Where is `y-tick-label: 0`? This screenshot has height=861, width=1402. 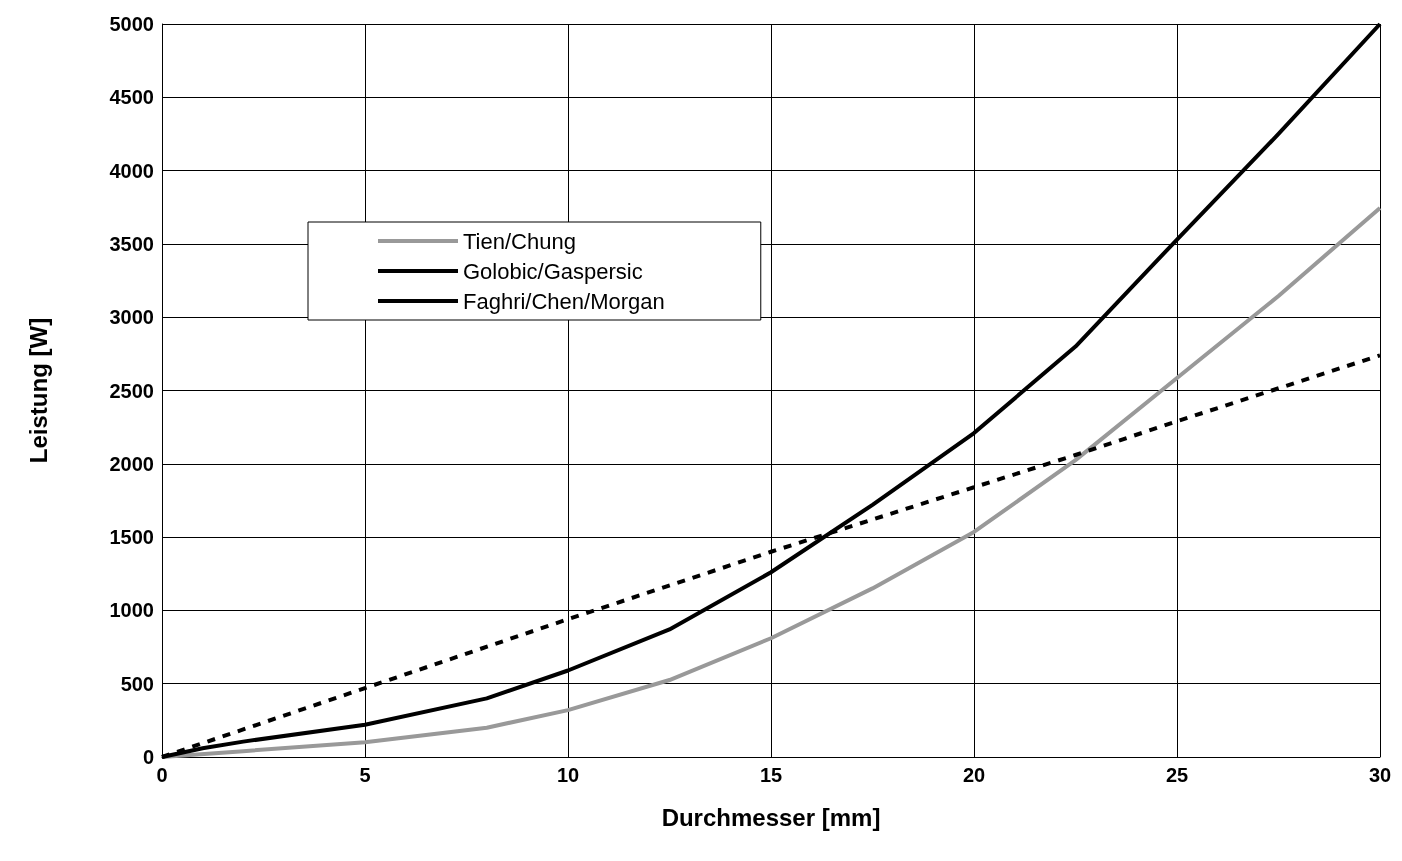
y-tick-label: 0 is located at coordinates (148, 757).